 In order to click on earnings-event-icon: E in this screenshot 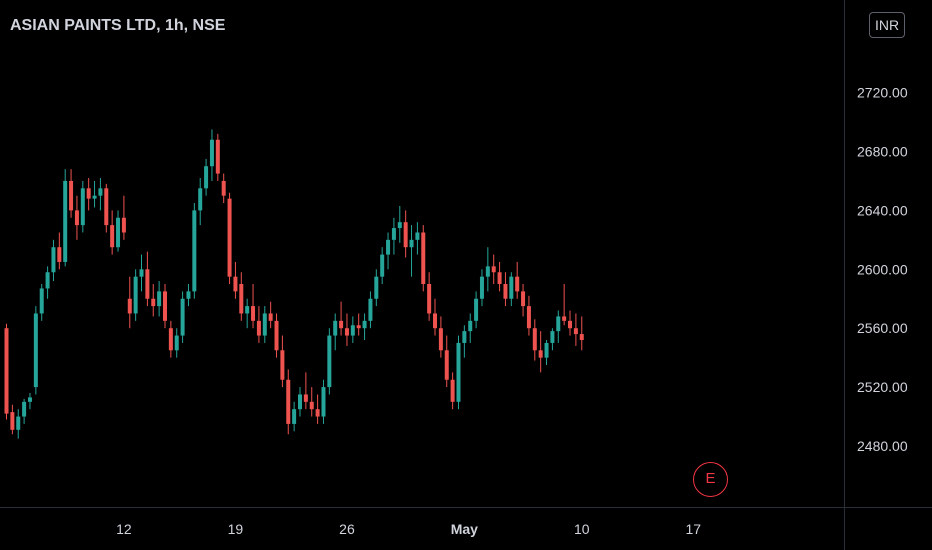, I will do `click(710, 479)`.